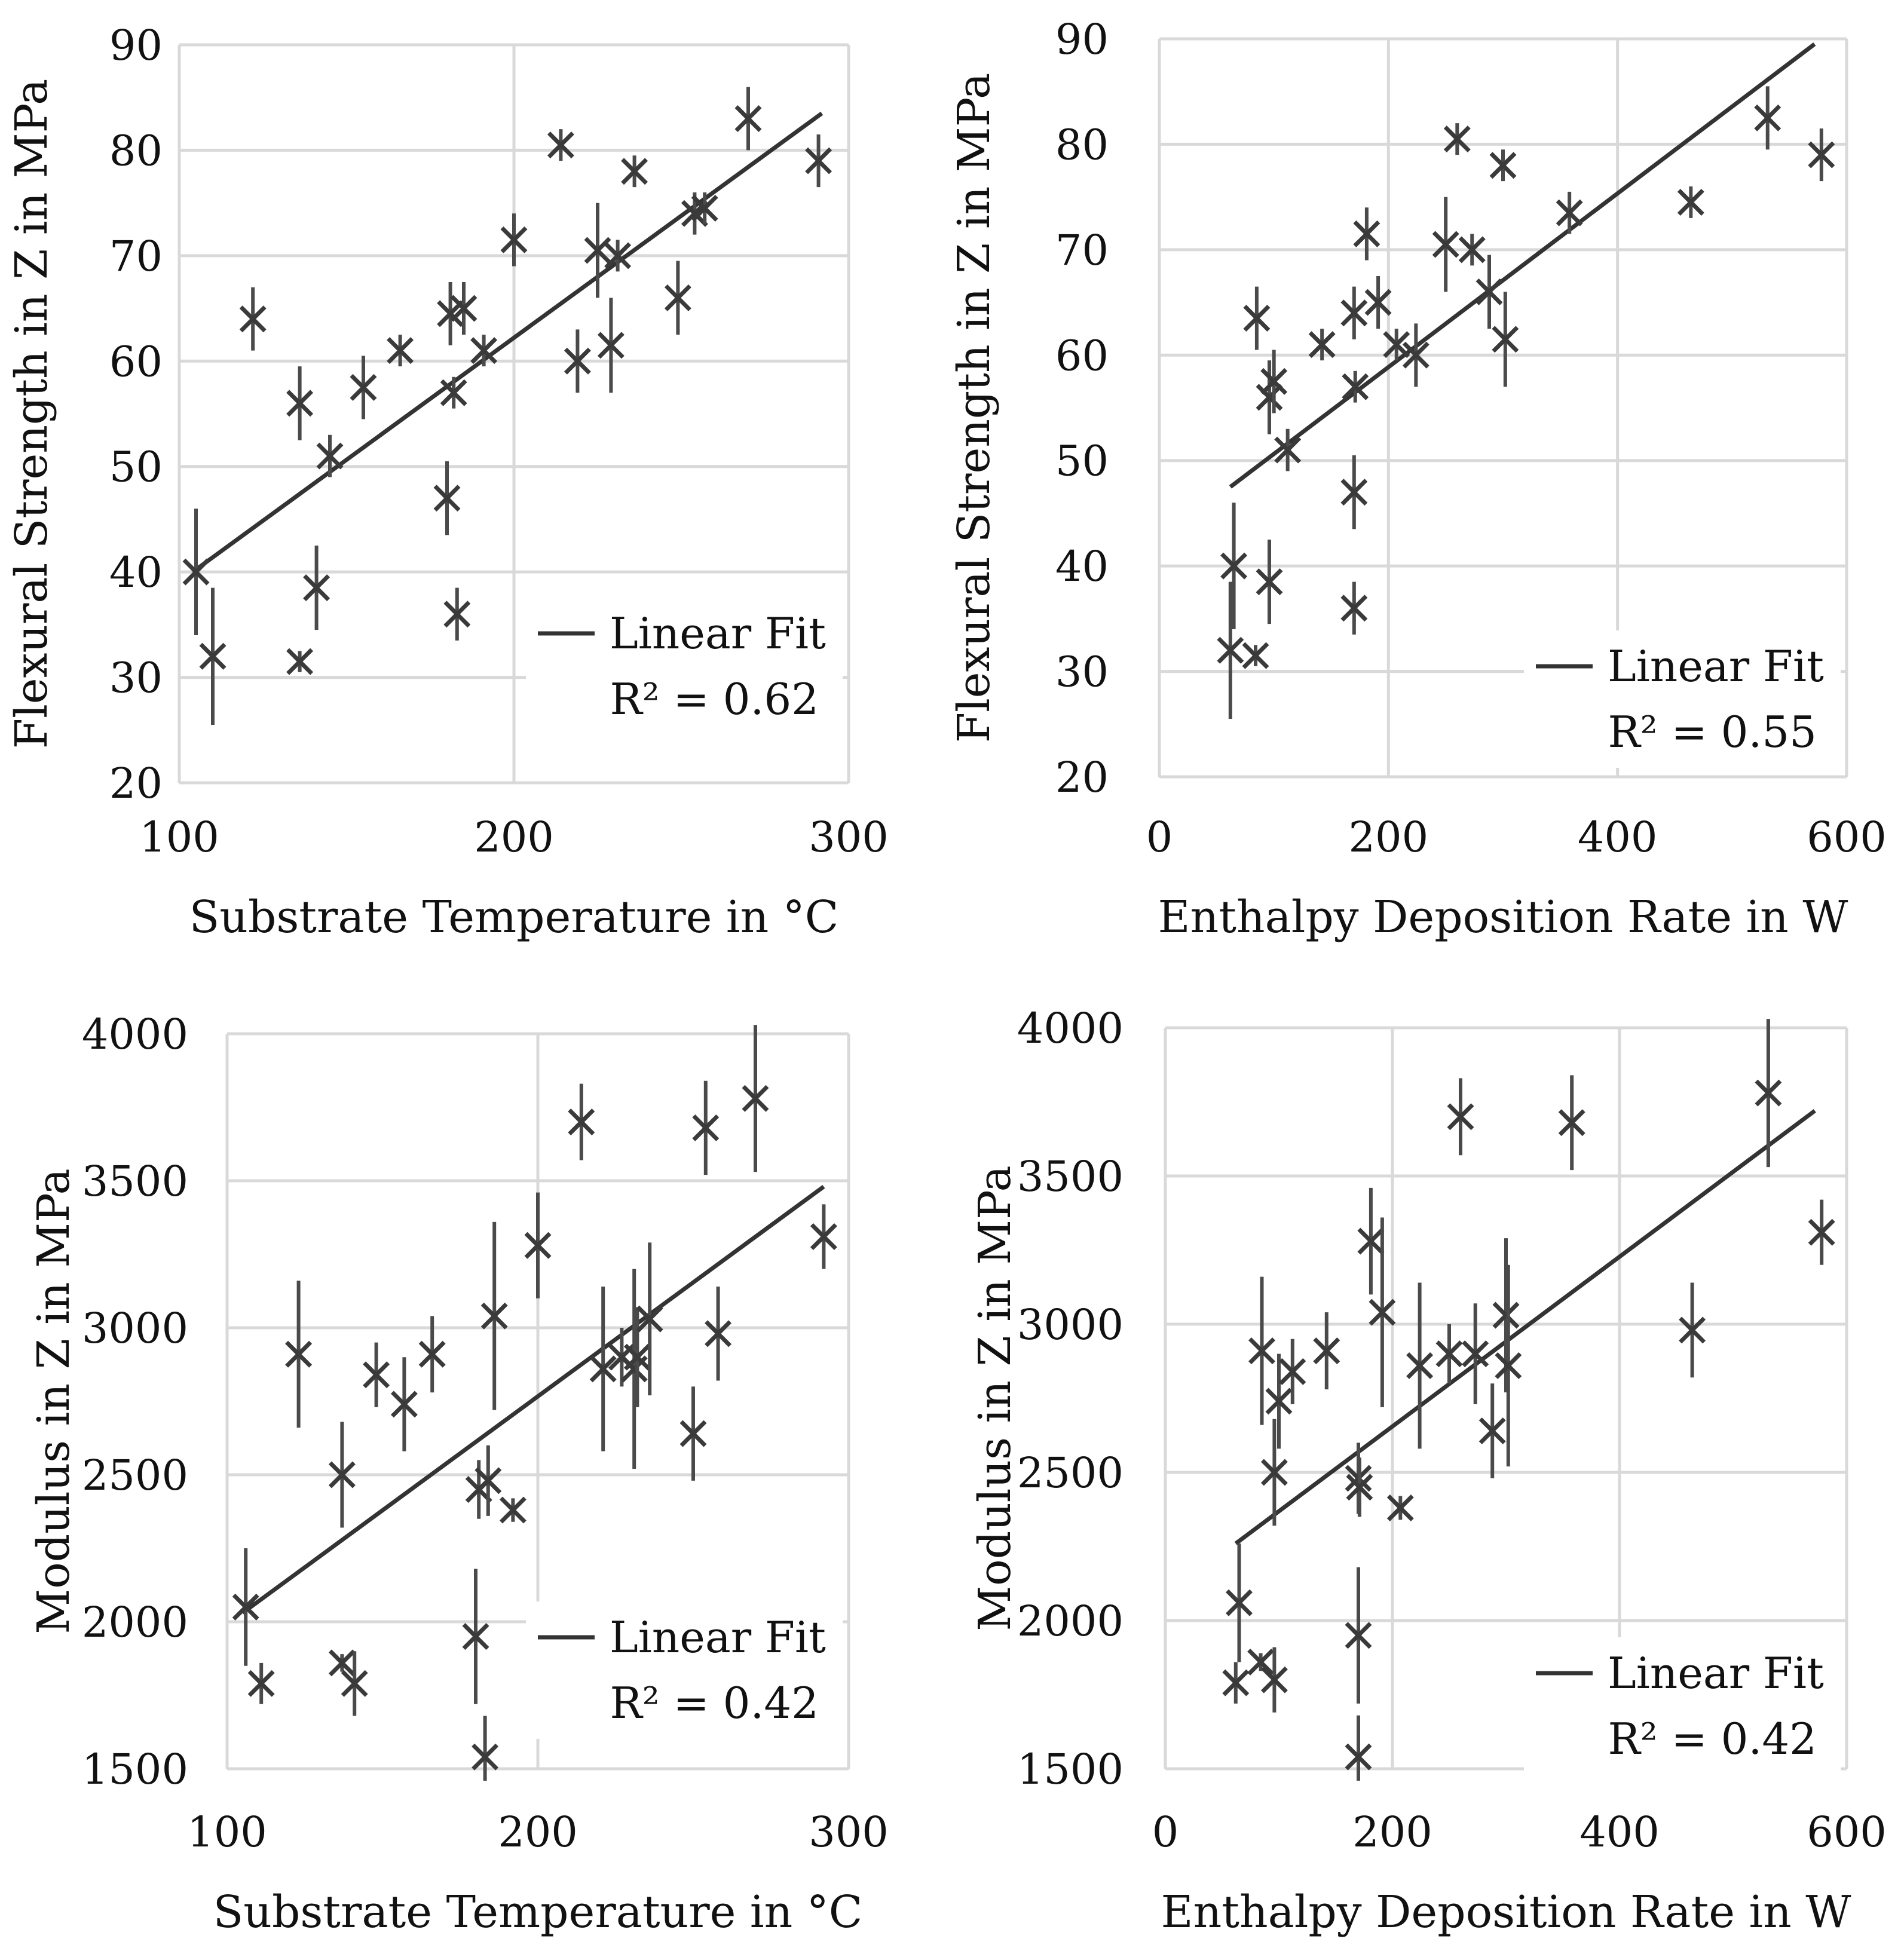  Describe the element at coordinates (135, 1182) in the screenshot. I see `y-tick-label: 3500` at that location.